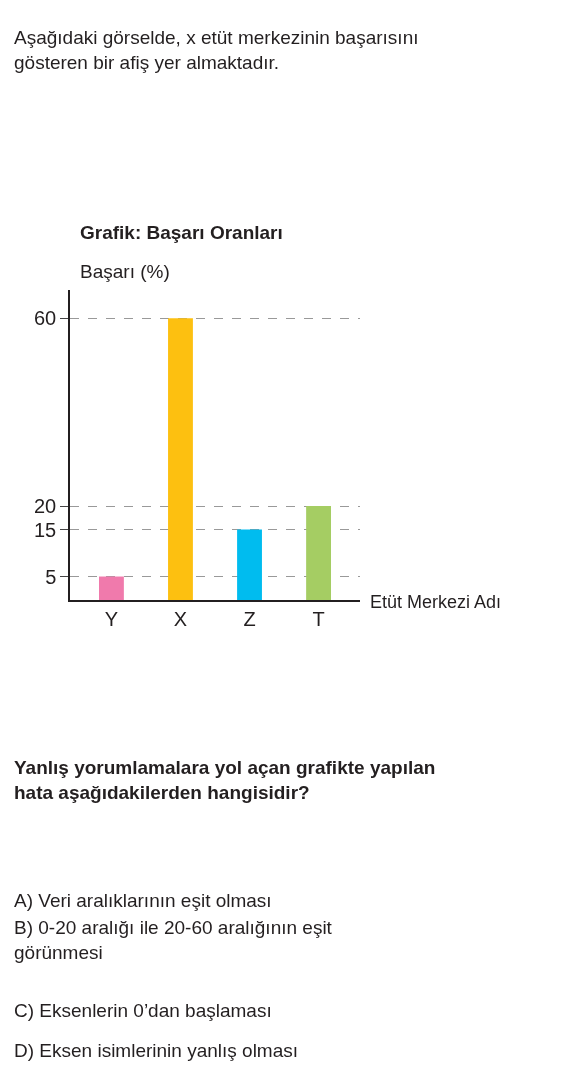  I want to click on x-tick-label: T, so click(318, 618).